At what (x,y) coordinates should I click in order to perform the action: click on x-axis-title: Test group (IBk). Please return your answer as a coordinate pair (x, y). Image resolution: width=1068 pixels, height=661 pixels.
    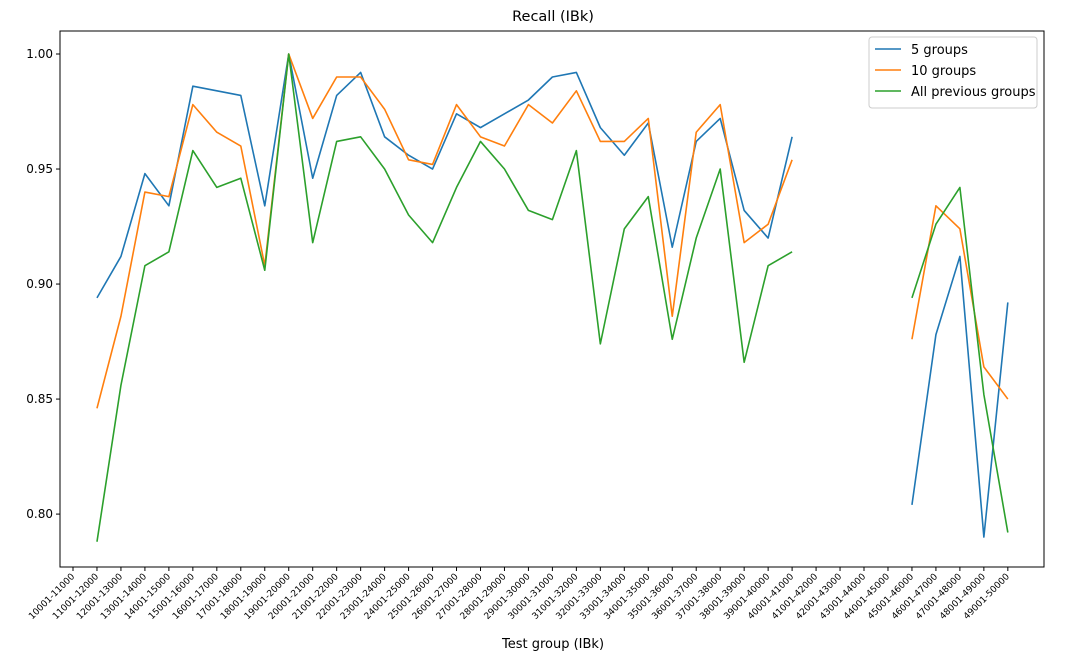
    Looking at the image, I should click on (552, 644).